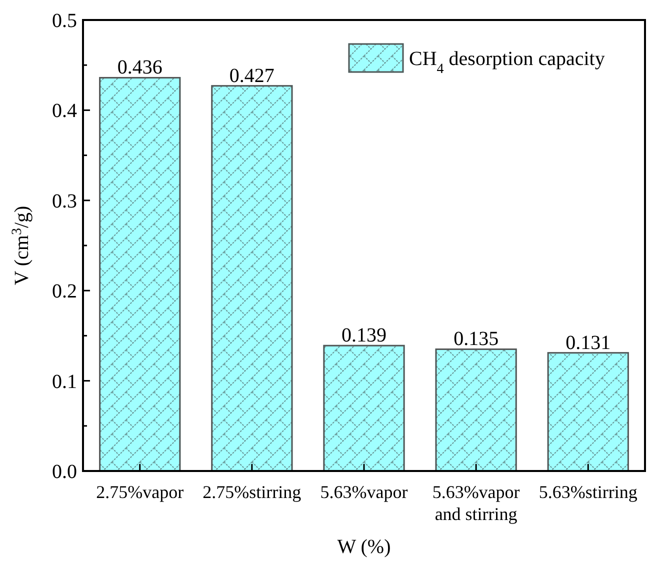 The image size is (648, 565). Describe the element at coordinates (64, 472) in the screenshot. I see `y-tick-label: 0.0` at that location.